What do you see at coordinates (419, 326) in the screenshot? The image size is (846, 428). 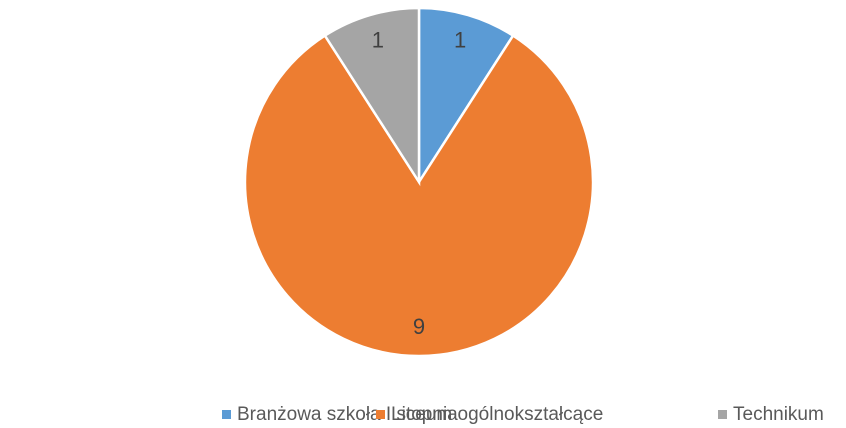 I see `data-label: 9` at bounding box center [419, 326].